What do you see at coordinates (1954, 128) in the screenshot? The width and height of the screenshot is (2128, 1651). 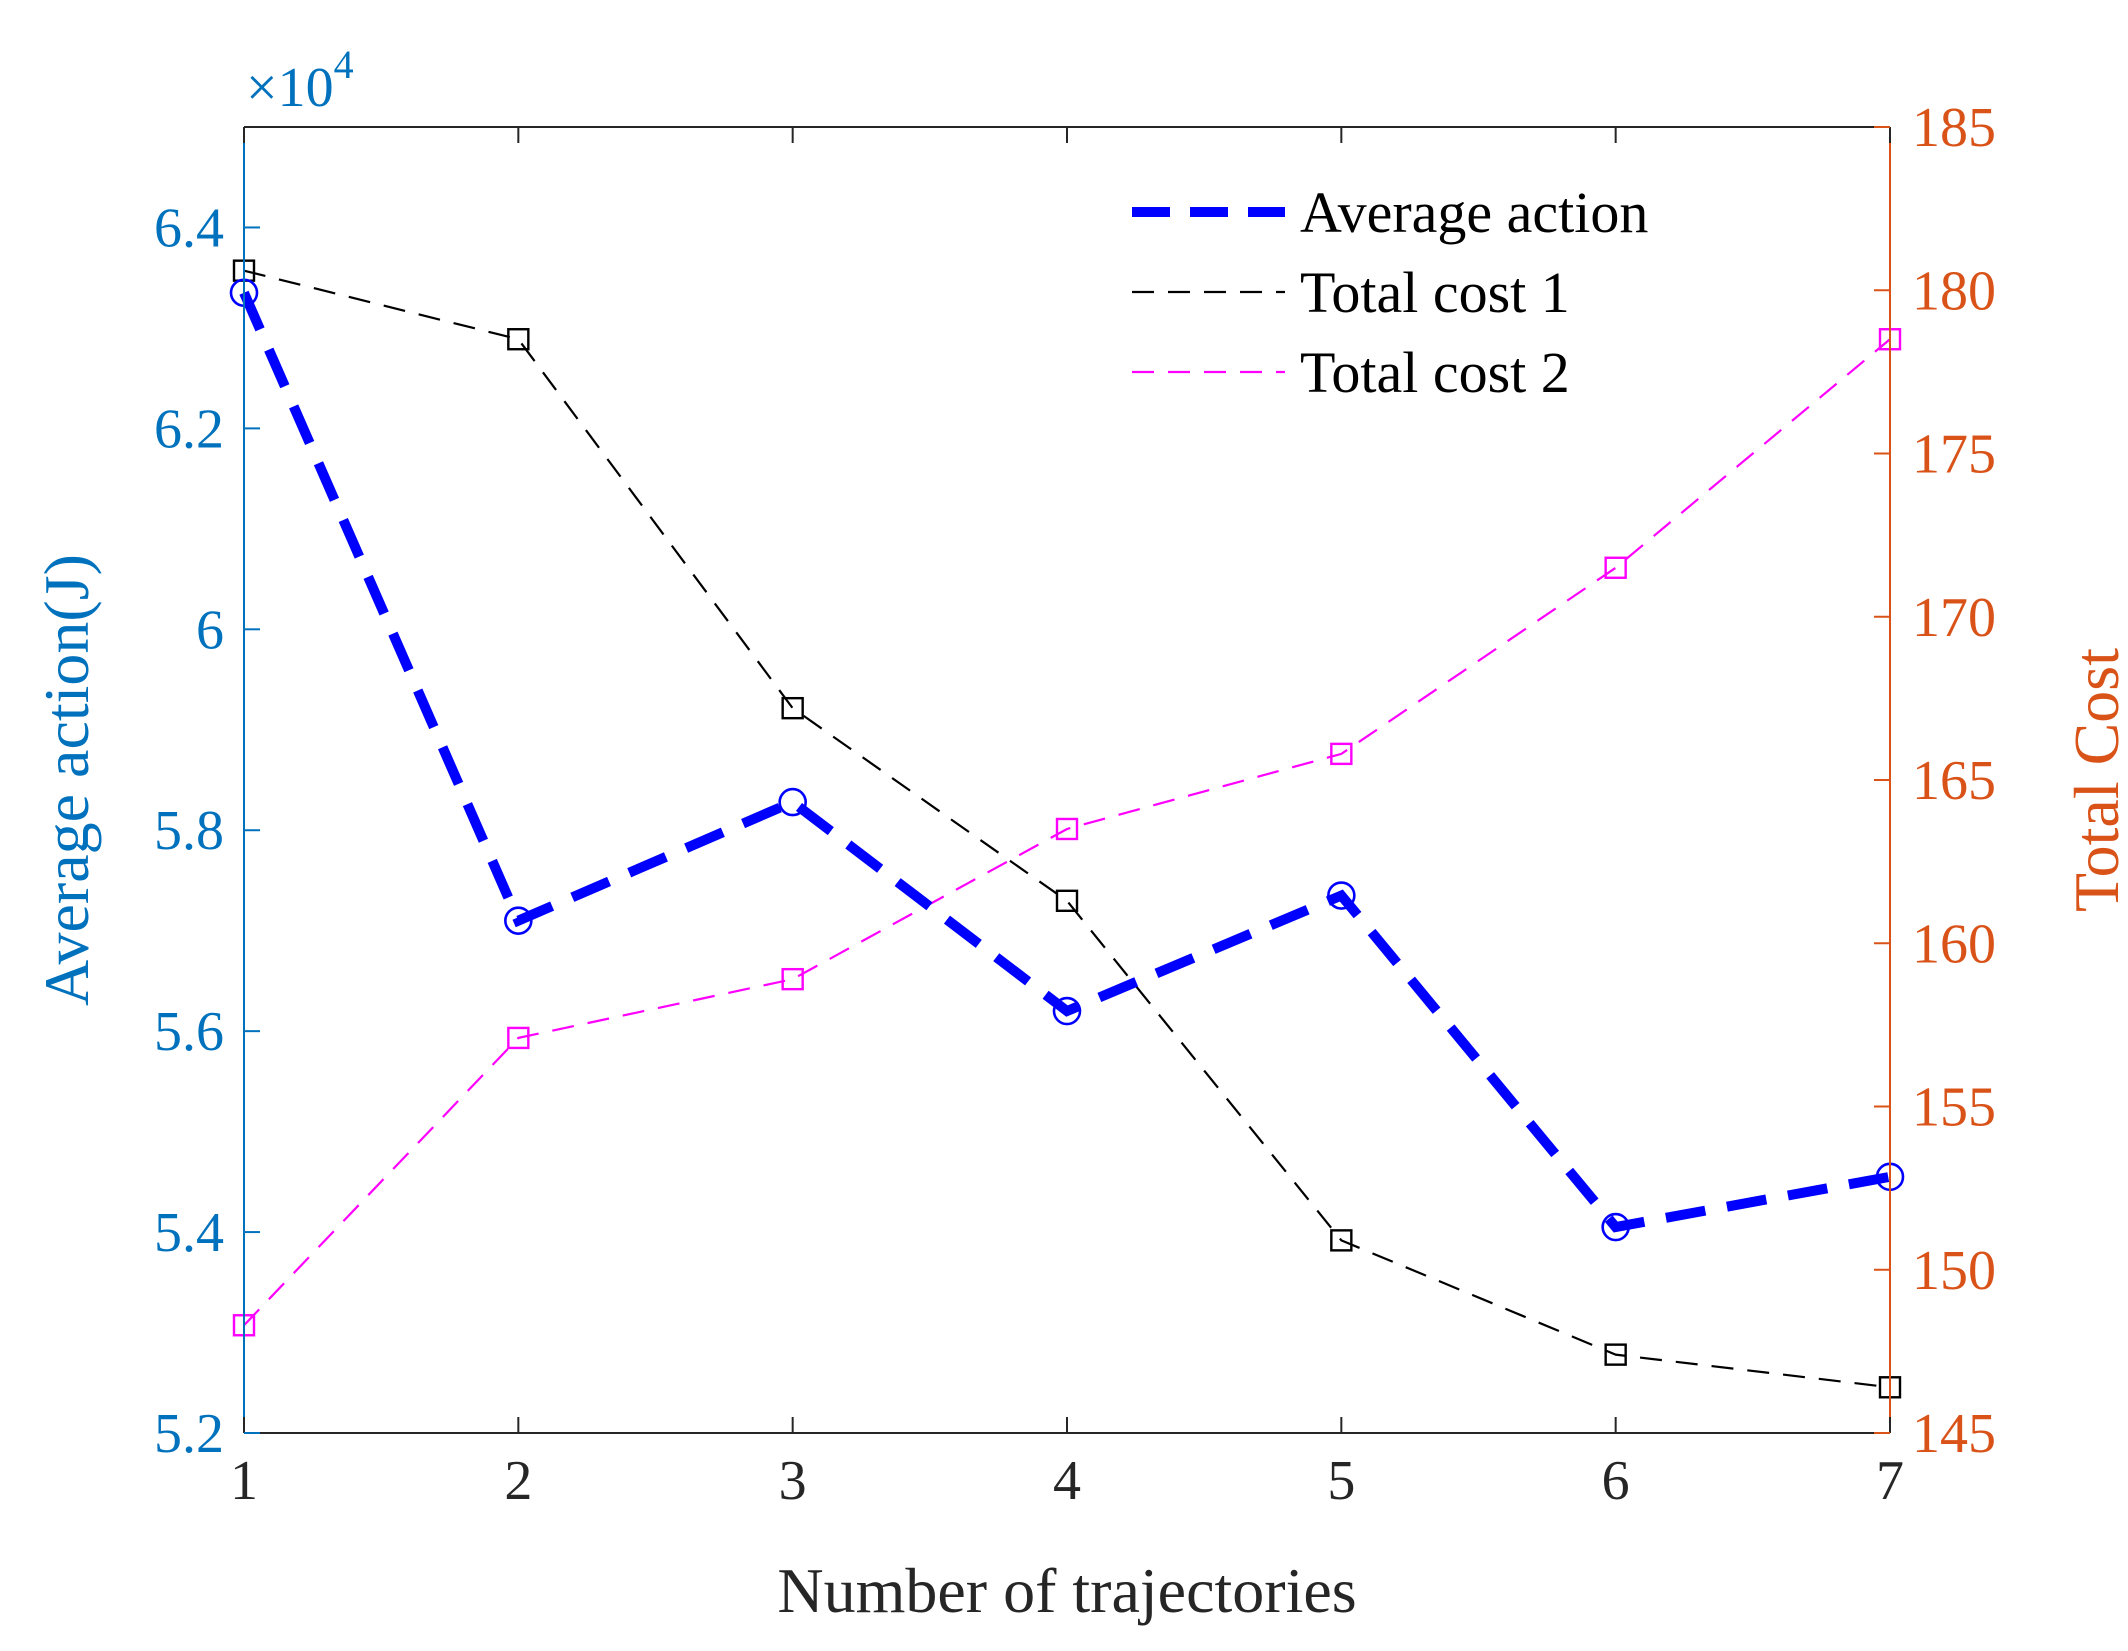 I see `y-right-tick-label: 185` at bounding box center [1954, 128].